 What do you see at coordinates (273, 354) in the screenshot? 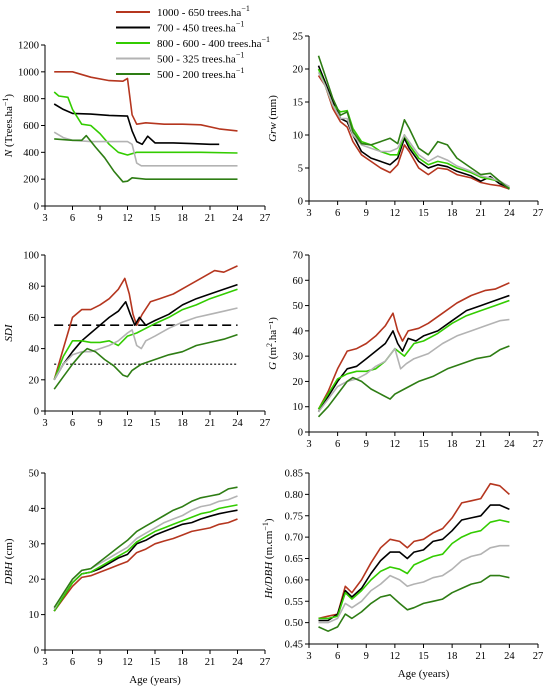
I see `y-axis-label-unit: (m` at bounding box center [273, 354].